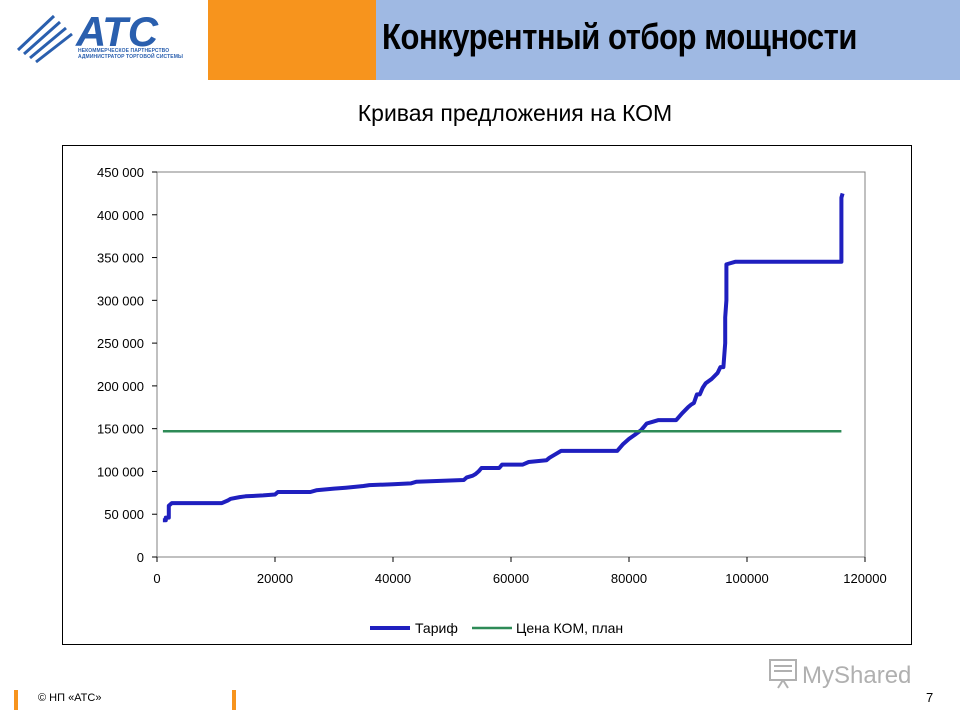  I want to click on y-tick-label: 300 000, so click(120, 300).